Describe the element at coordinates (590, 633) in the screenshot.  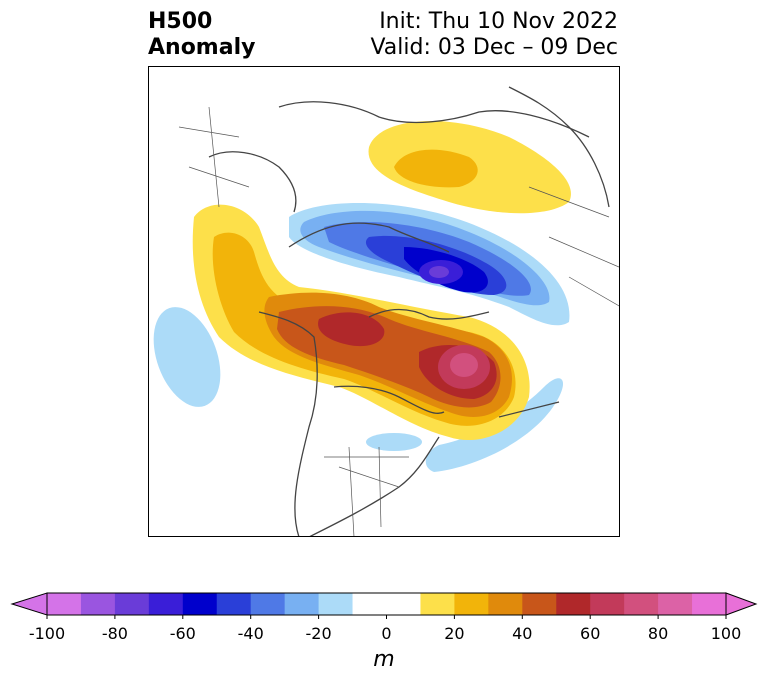
I see `colorbar-tick-label: 60` at that location.